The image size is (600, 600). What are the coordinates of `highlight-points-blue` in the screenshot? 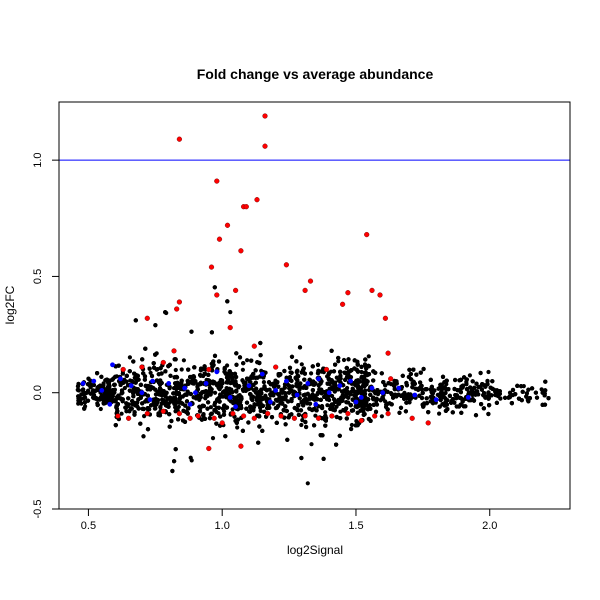 It's located at (275, 386).